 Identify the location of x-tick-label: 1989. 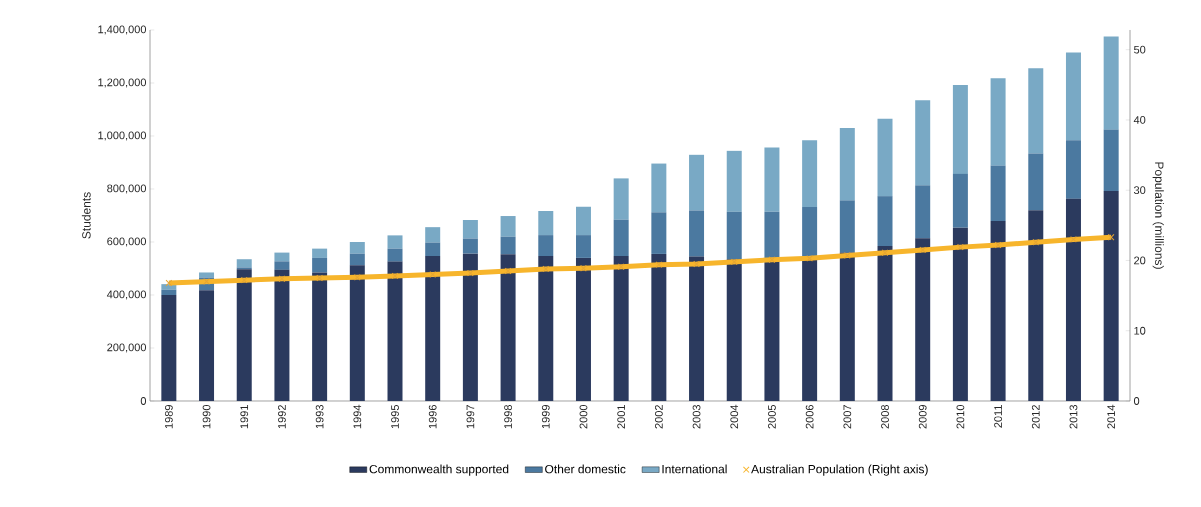
(168, 417).